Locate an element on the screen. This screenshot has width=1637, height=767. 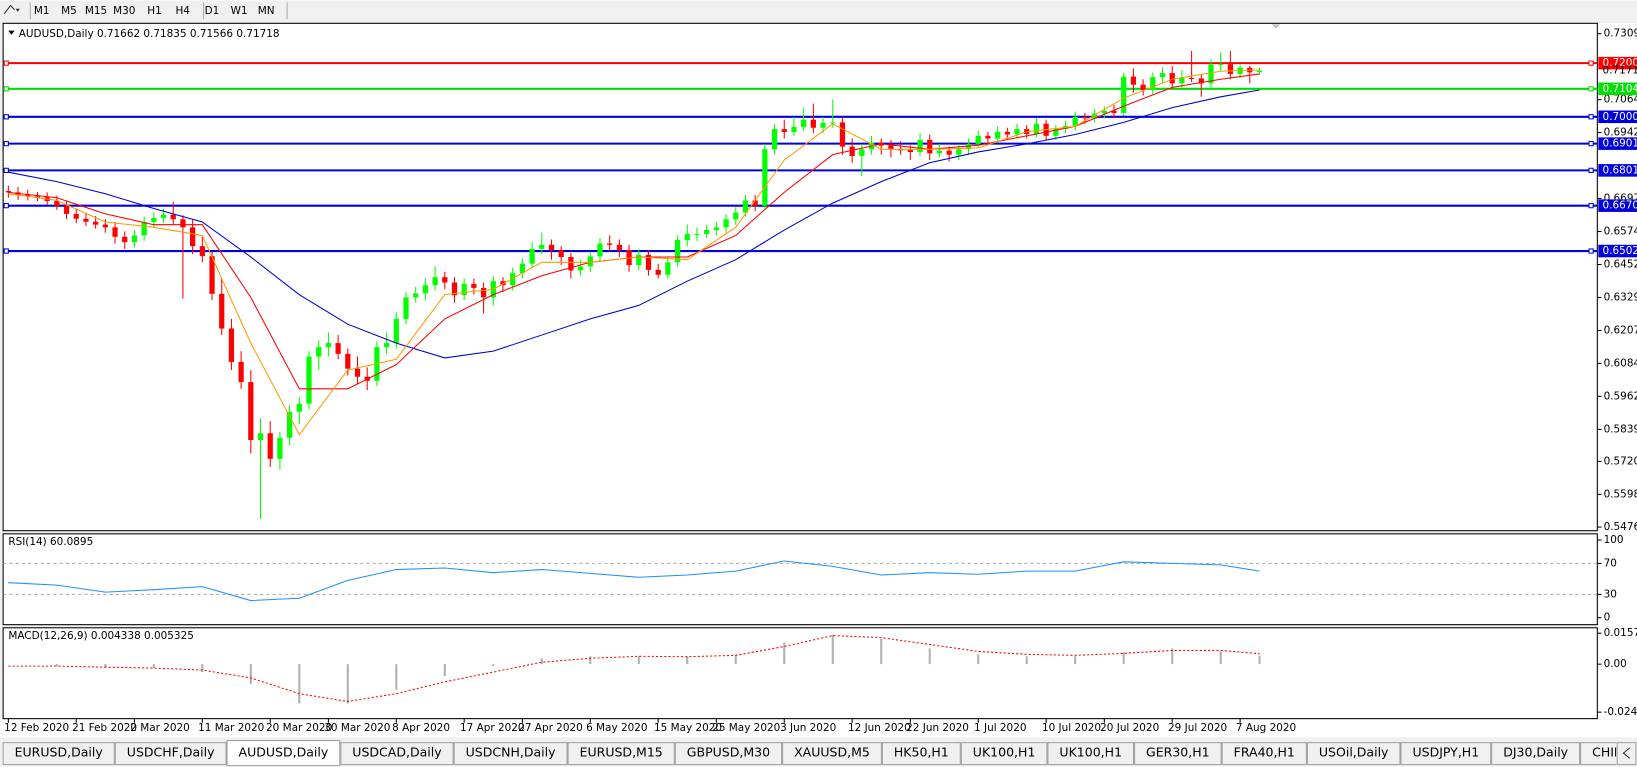
tab-label: USDJPY,H1 is located at coordinates (1445, 752).